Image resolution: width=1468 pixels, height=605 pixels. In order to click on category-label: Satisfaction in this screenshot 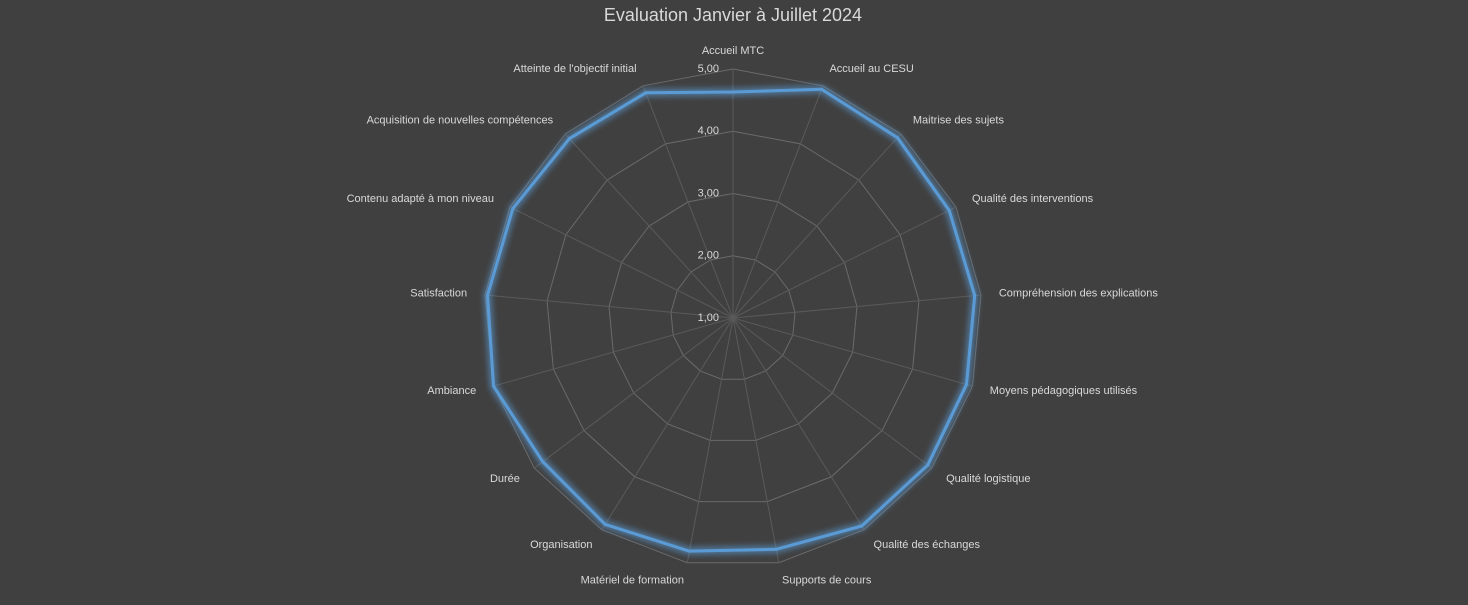, I will do `click(438, 293)`.